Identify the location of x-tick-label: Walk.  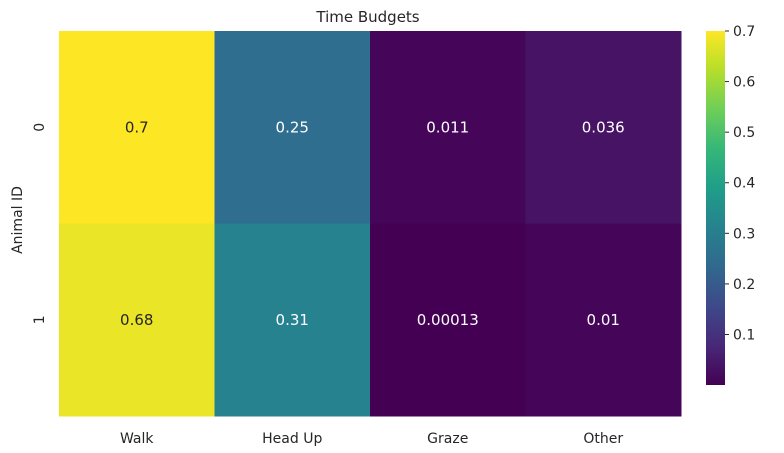
(137, 439).